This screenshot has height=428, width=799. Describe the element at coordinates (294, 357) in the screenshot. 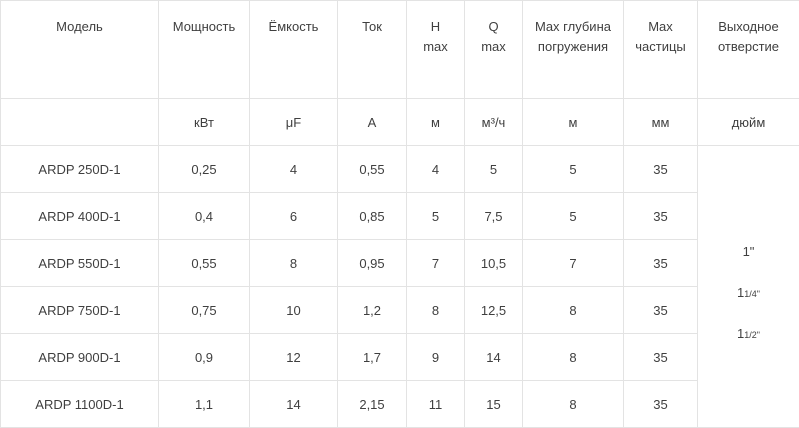

I see `cell-capacity: 12` at that location.